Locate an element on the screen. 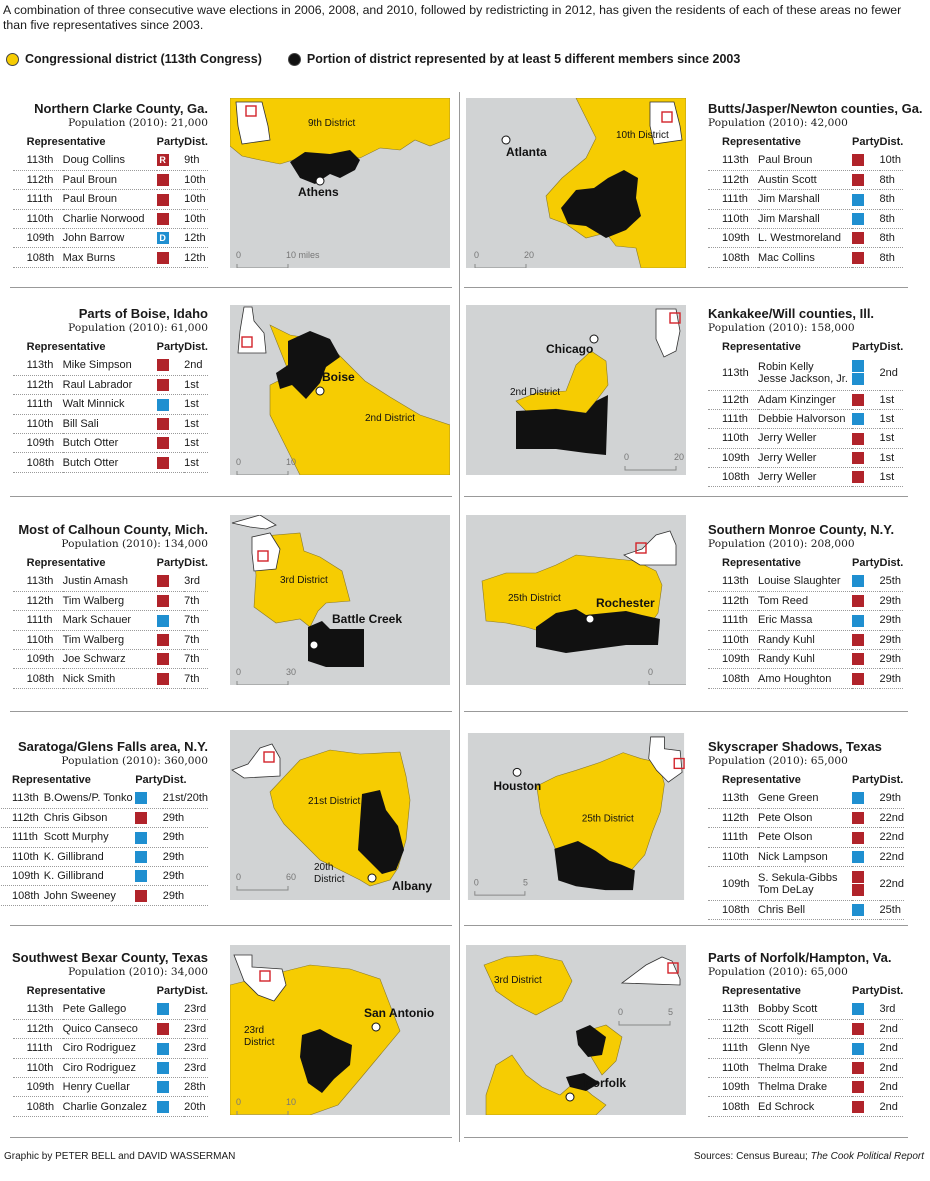 This screenshot has height=1181, width=930. district-number: 10th is located at coordinates (196, 179).